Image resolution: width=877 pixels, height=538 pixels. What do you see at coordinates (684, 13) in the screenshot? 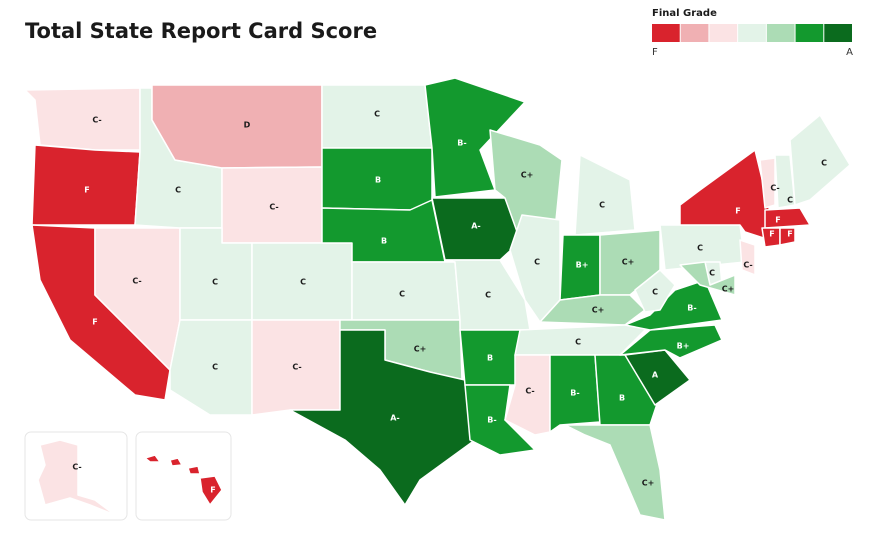
I see `legend-title: Final Grade` at bounding box center [684, 13].